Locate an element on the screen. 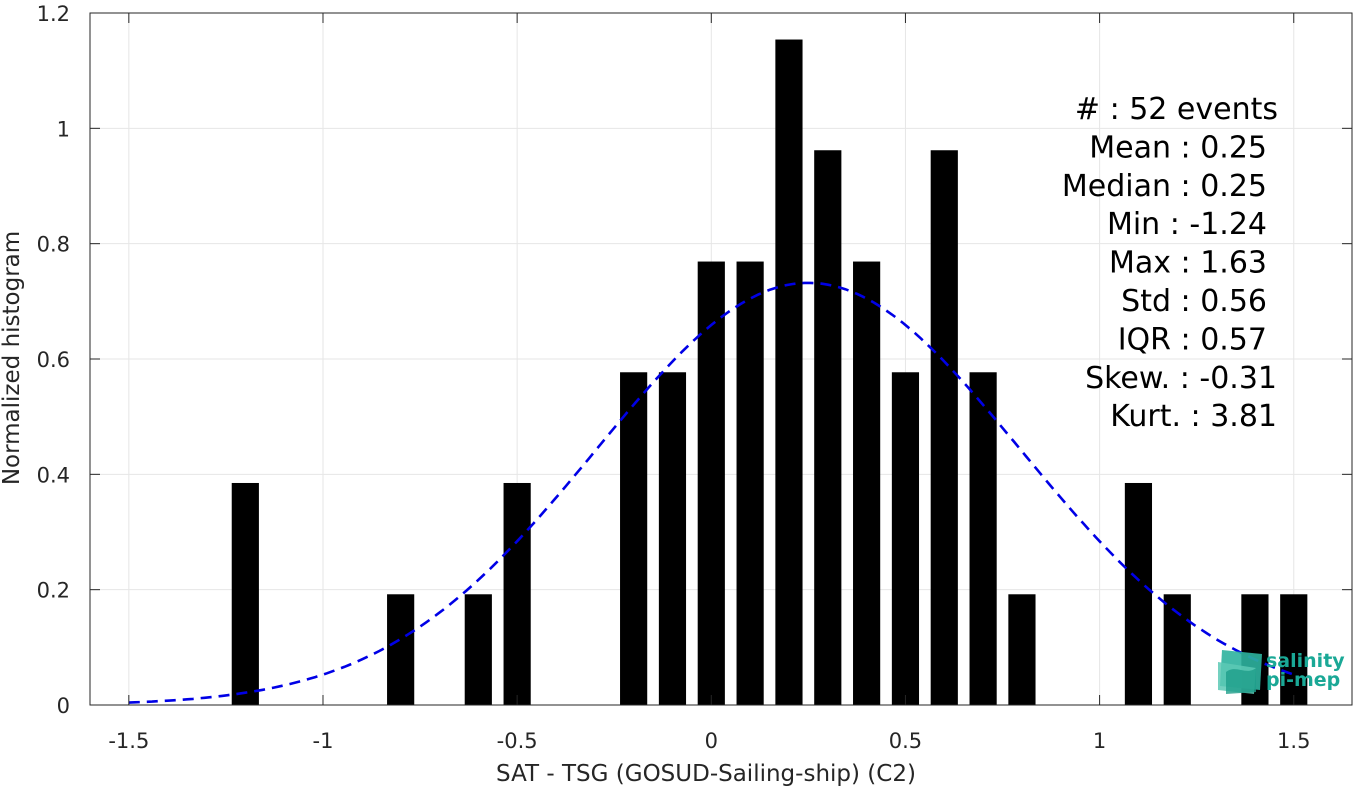 The image size is (1367, 787). wave-logo-icon is located at coordinates (1240, 672).